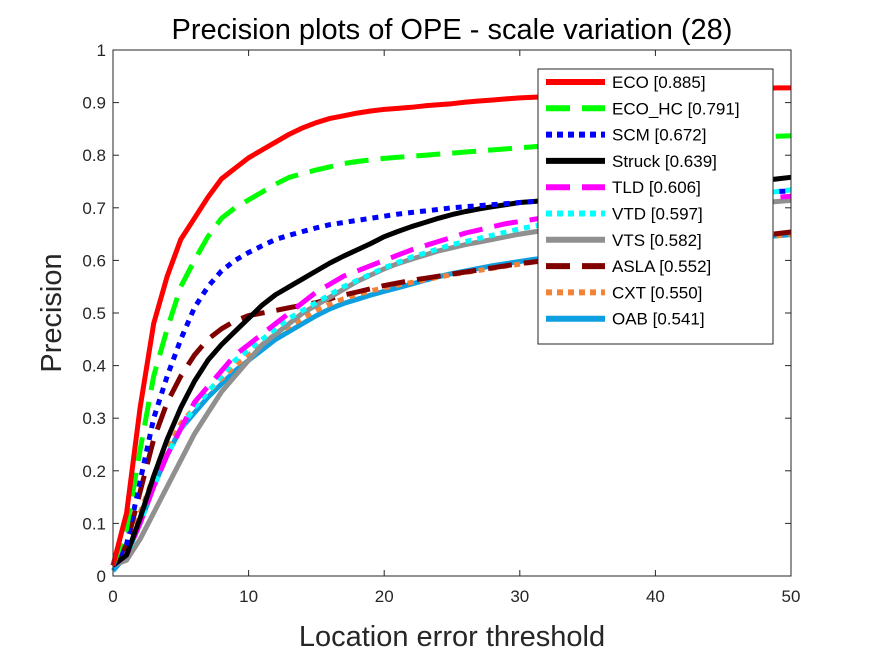  What do you see at coordinates (655, 596) in the screenshot?
I see `x-tick-label: 40` at bounding box center [655, 596].